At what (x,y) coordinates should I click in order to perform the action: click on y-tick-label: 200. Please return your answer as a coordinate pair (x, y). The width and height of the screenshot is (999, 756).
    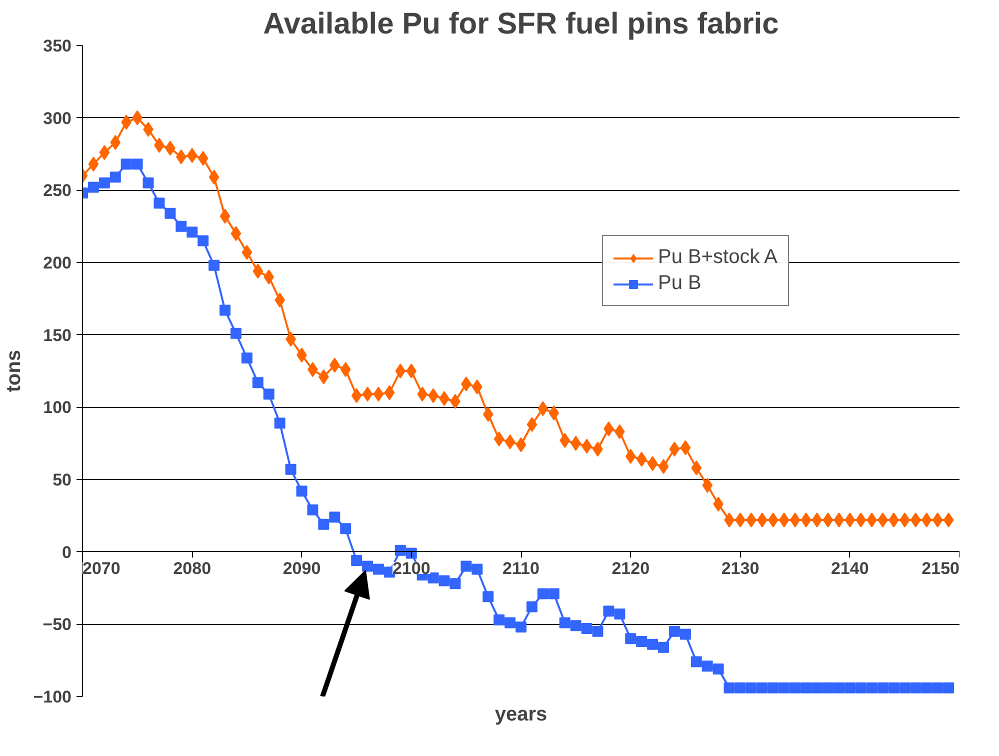
    Looking at the image, I should click on (57, 263).